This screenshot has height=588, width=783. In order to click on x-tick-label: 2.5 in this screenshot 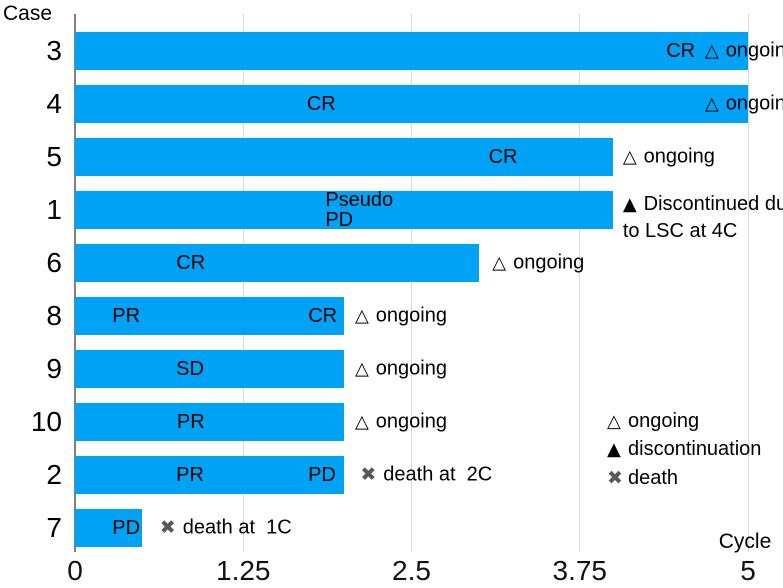, I will do `click(411, 570)`.